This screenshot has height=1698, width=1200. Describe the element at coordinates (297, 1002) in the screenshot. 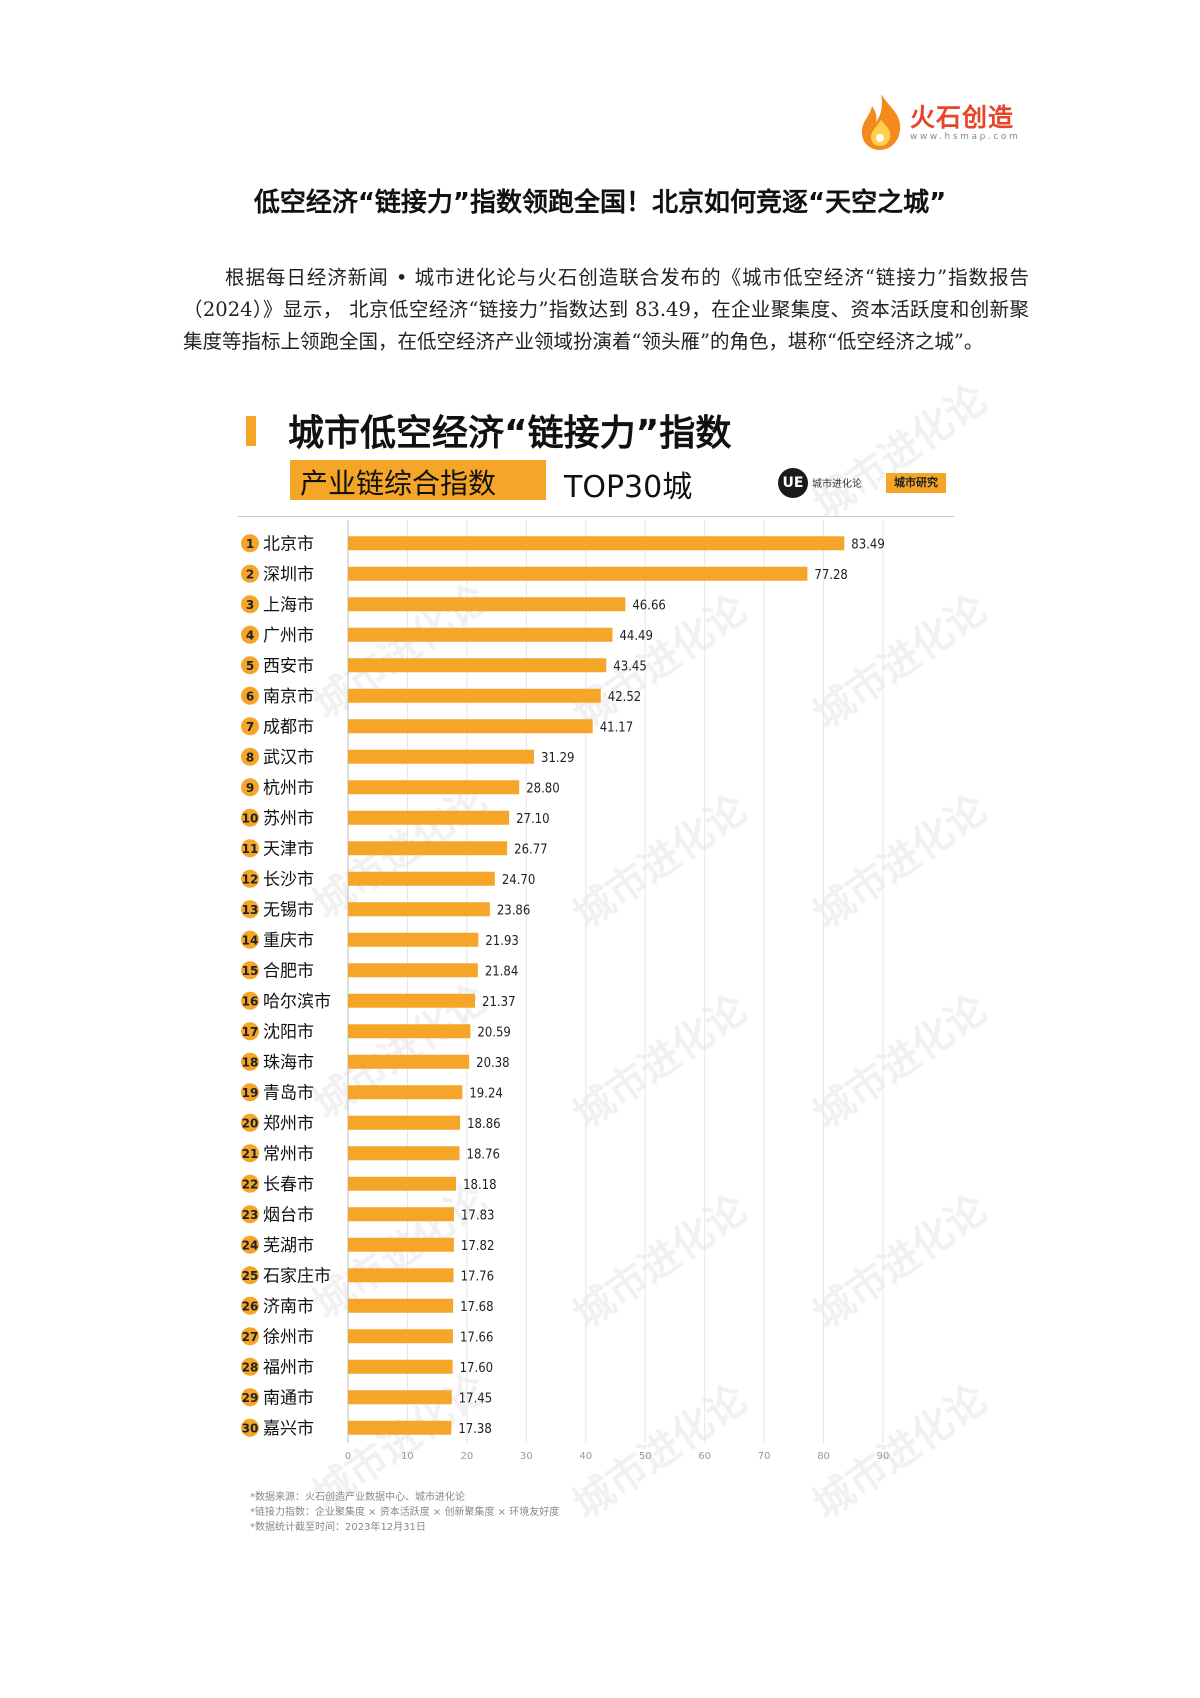

I see `city-label: 哈尔滨市` at that location.